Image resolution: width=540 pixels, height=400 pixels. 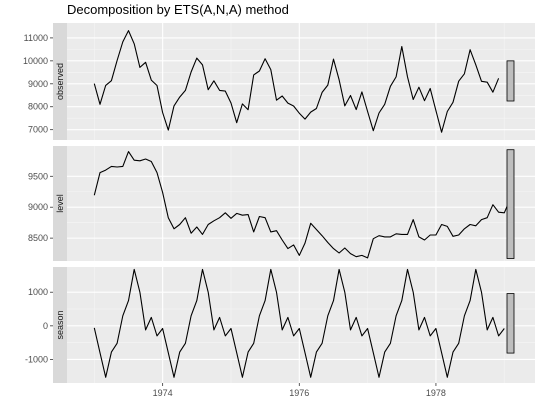 What do you see at coordinates (163, 393) in the screenshot?
I see `x-tick-label: 1974` at bounding box center [163, 393].